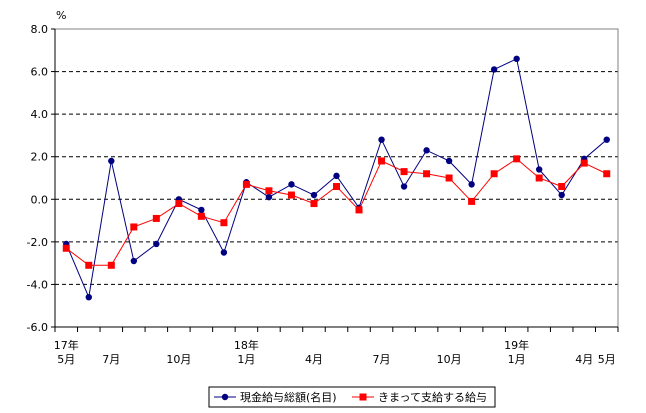 The height and width of the screenshot is (413, 646). Describe the element at coordinates (61, 15) in the screenshot. I see `y-unit-label: %` at that location.